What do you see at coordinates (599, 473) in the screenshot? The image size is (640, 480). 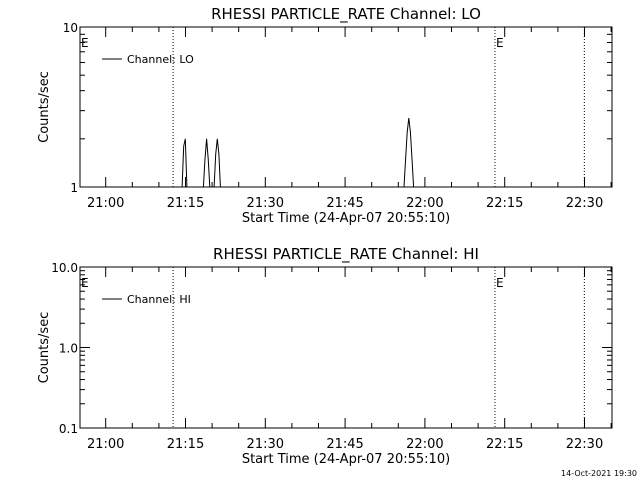 I see `footer-timestamp: 14-Oct-2021 19:30` at bounding box center [599, 473].